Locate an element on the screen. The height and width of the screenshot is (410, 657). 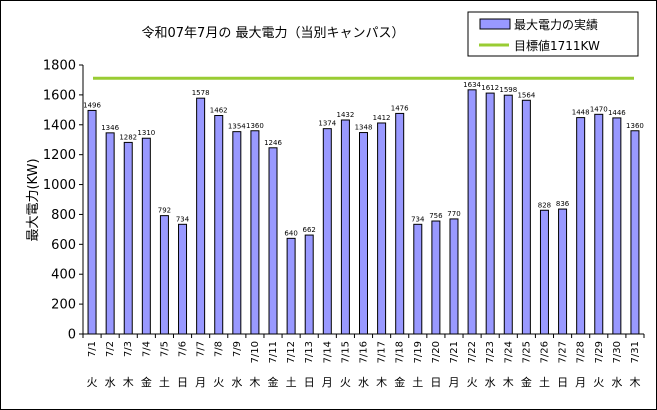
x-tick-label: 7/19 is located at coordinates (418, 352).